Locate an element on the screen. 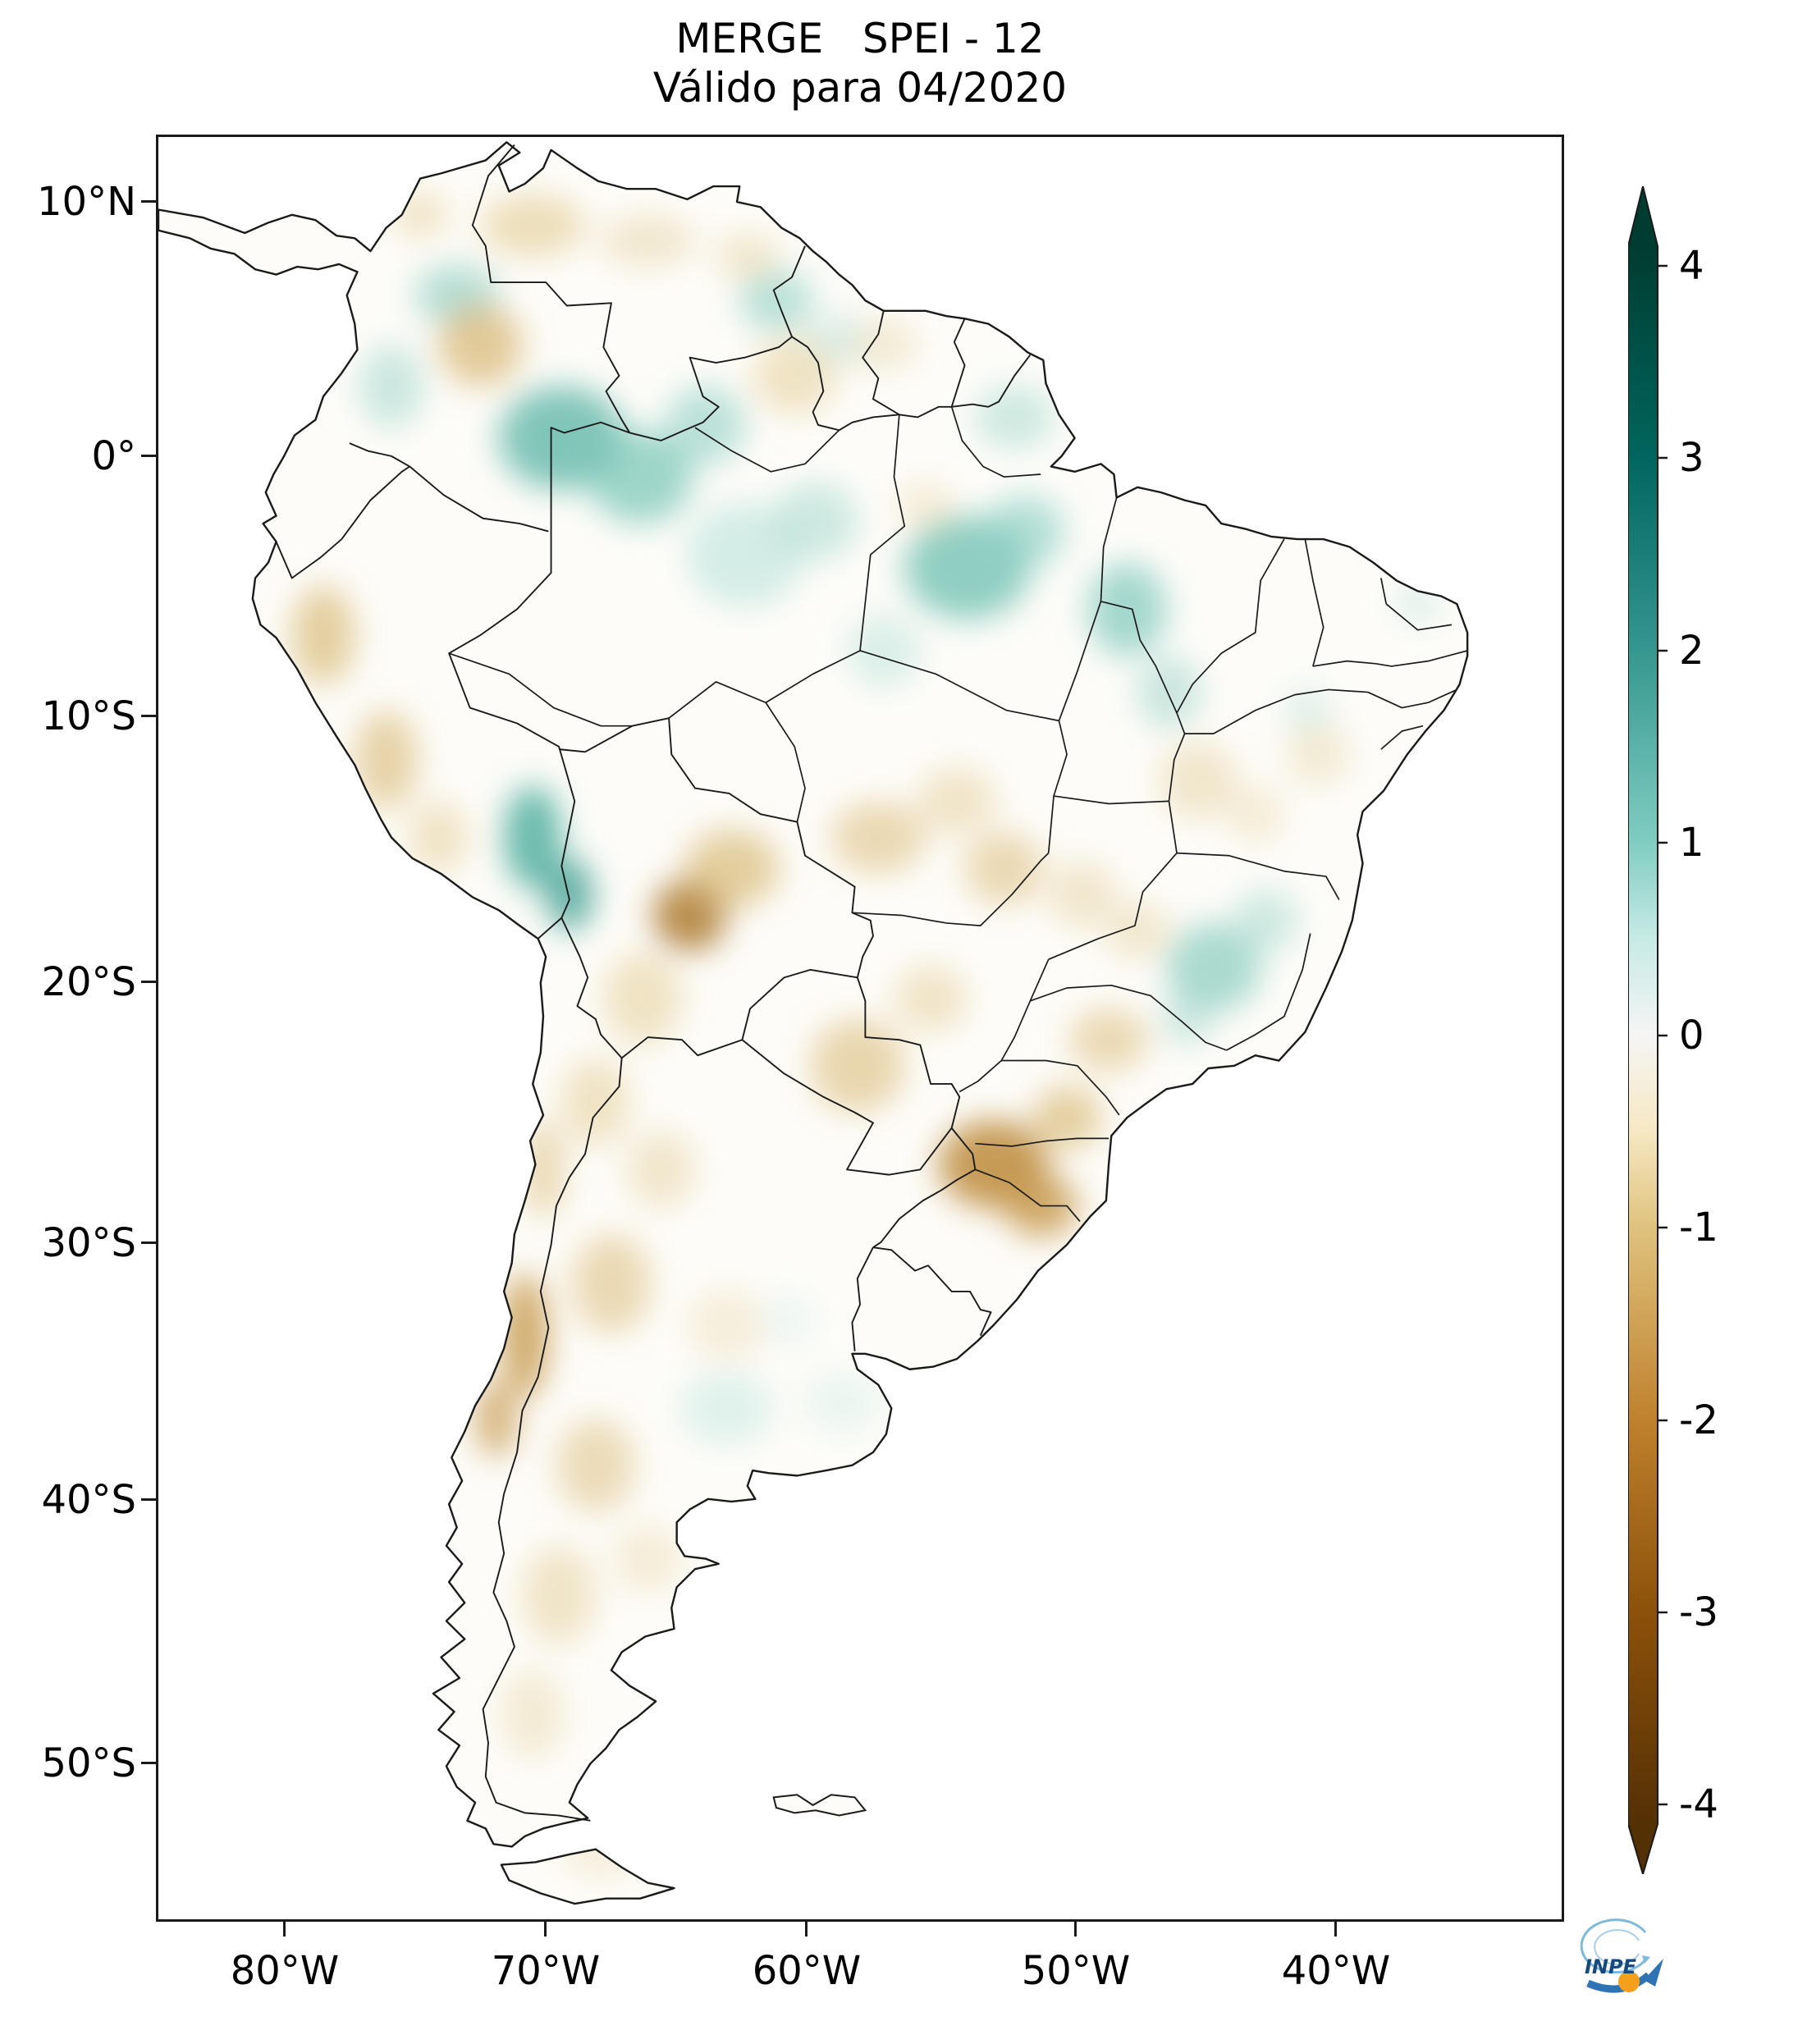  colorbar-tick-label-4: 4 is located at coordinates (1691, 266).